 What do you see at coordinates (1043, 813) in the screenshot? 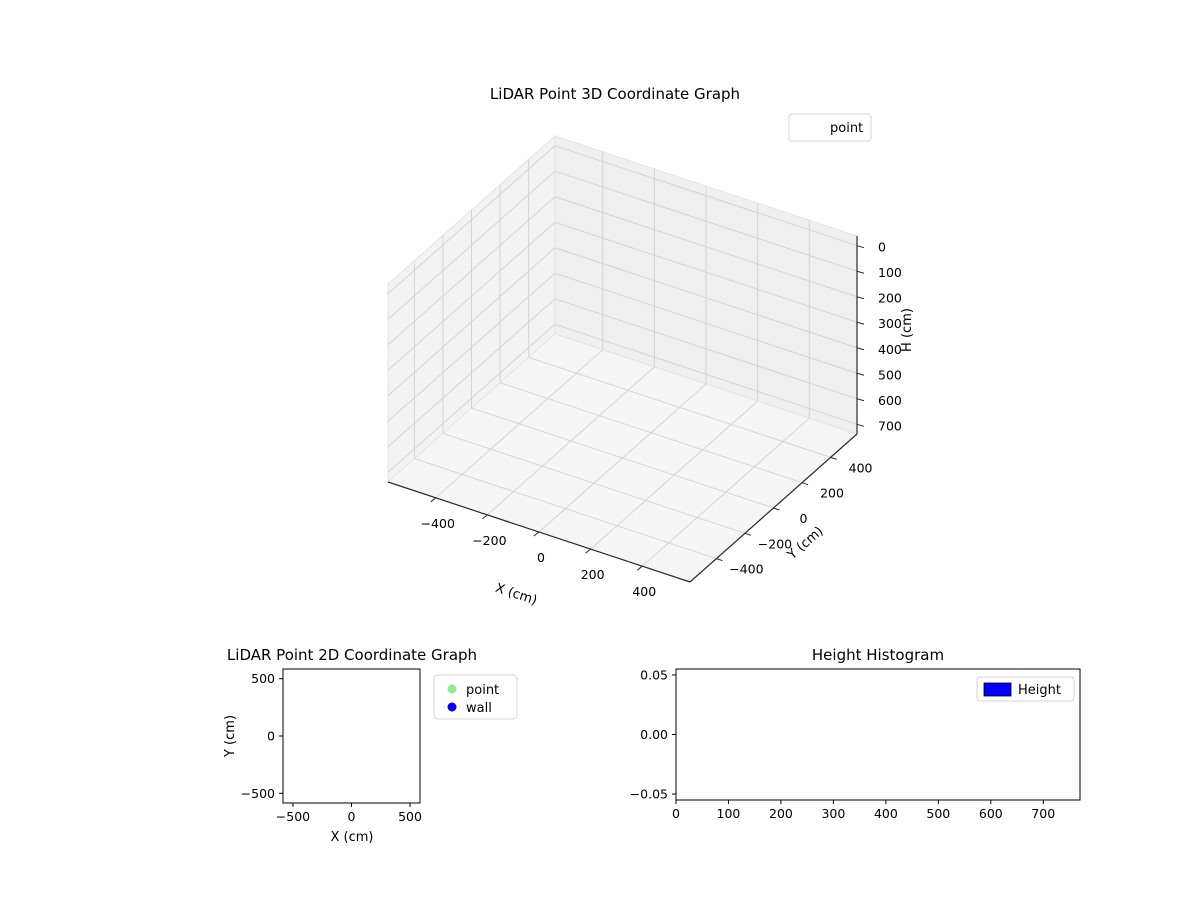
I see `x-tick-label: 700` at bounding box center [1043, 813].